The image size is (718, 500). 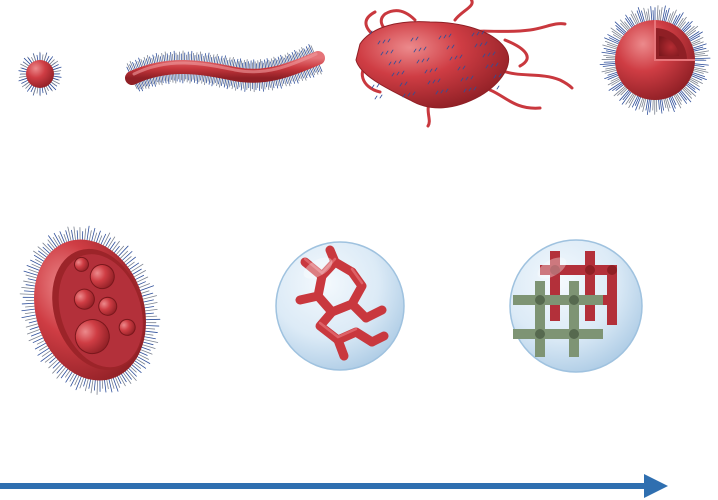 What do you see at coordinates (576, 306) in the screenshot?
I see `dual-network-icon` at bounding box center [576, 306].